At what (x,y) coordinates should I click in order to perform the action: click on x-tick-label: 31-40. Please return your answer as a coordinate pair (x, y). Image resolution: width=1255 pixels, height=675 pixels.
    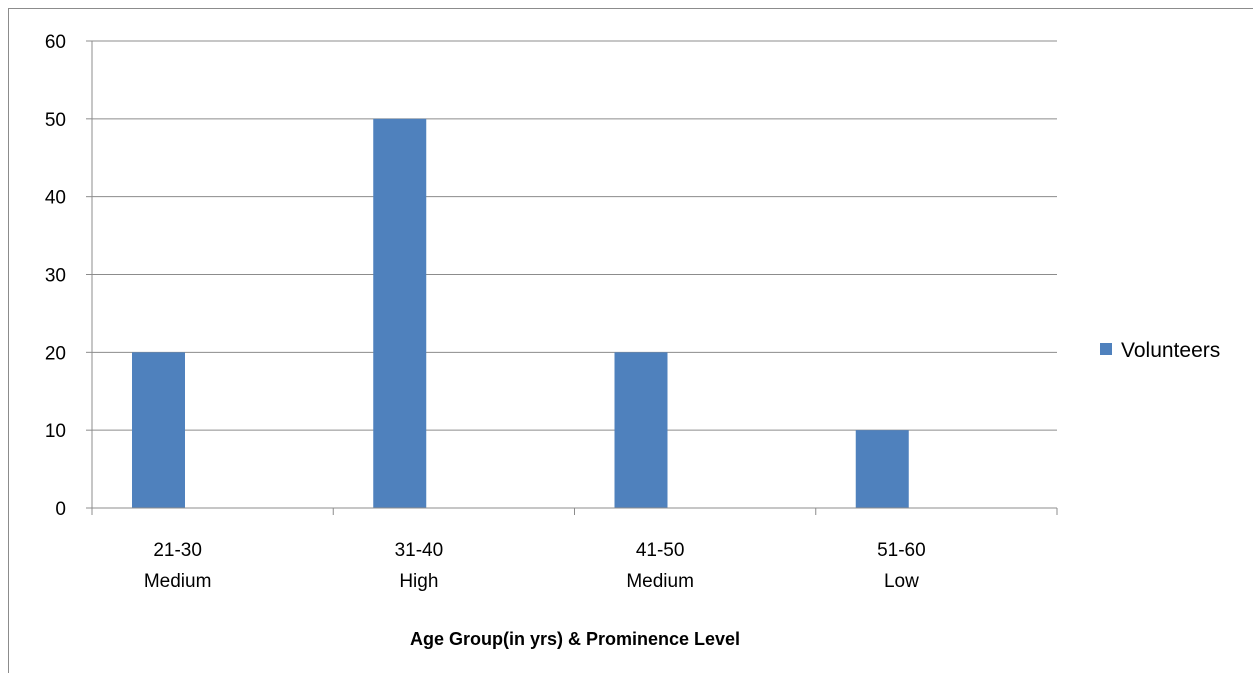
    Looking at the image, I should click on (419, 550).